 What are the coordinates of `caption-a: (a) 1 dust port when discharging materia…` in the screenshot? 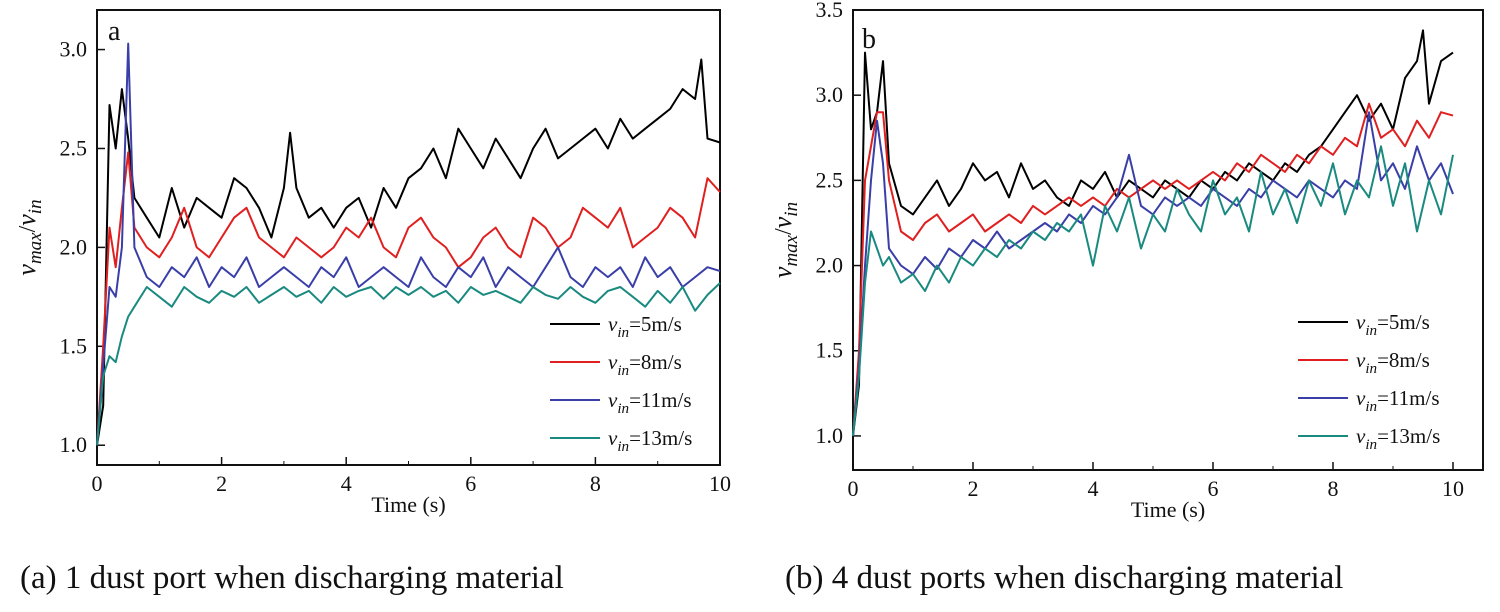 It's located at (292, 578).